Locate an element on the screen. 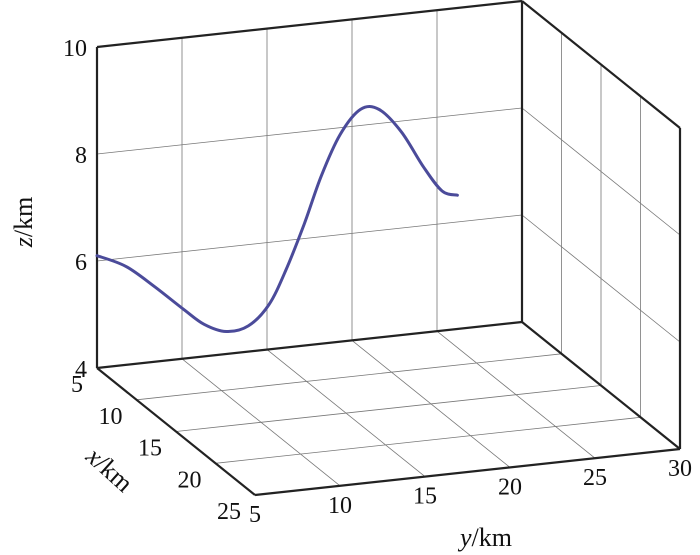  top-side-edge is located at coordinates (601, 64).